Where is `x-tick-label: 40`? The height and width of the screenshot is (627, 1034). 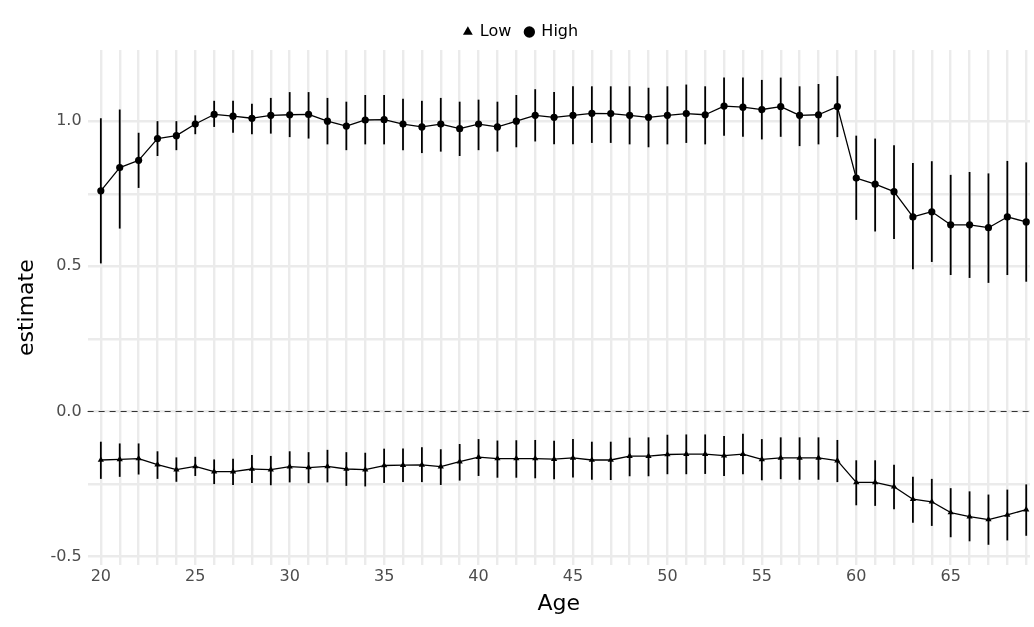
x-tick-label: 40 is located at coordinates (478, 576).